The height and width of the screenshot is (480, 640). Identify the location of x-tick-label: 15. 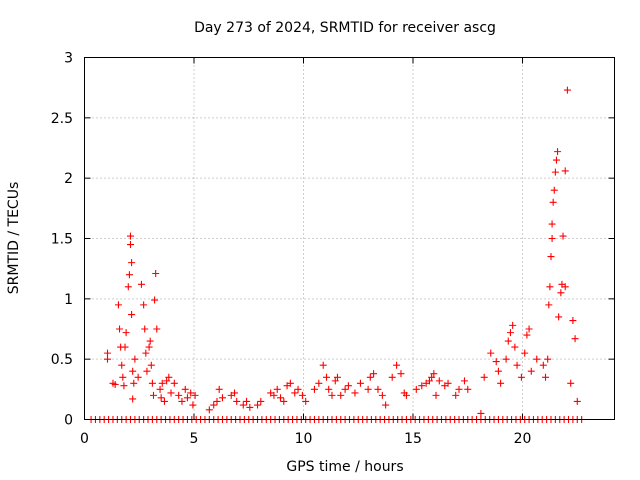
(413, 439).